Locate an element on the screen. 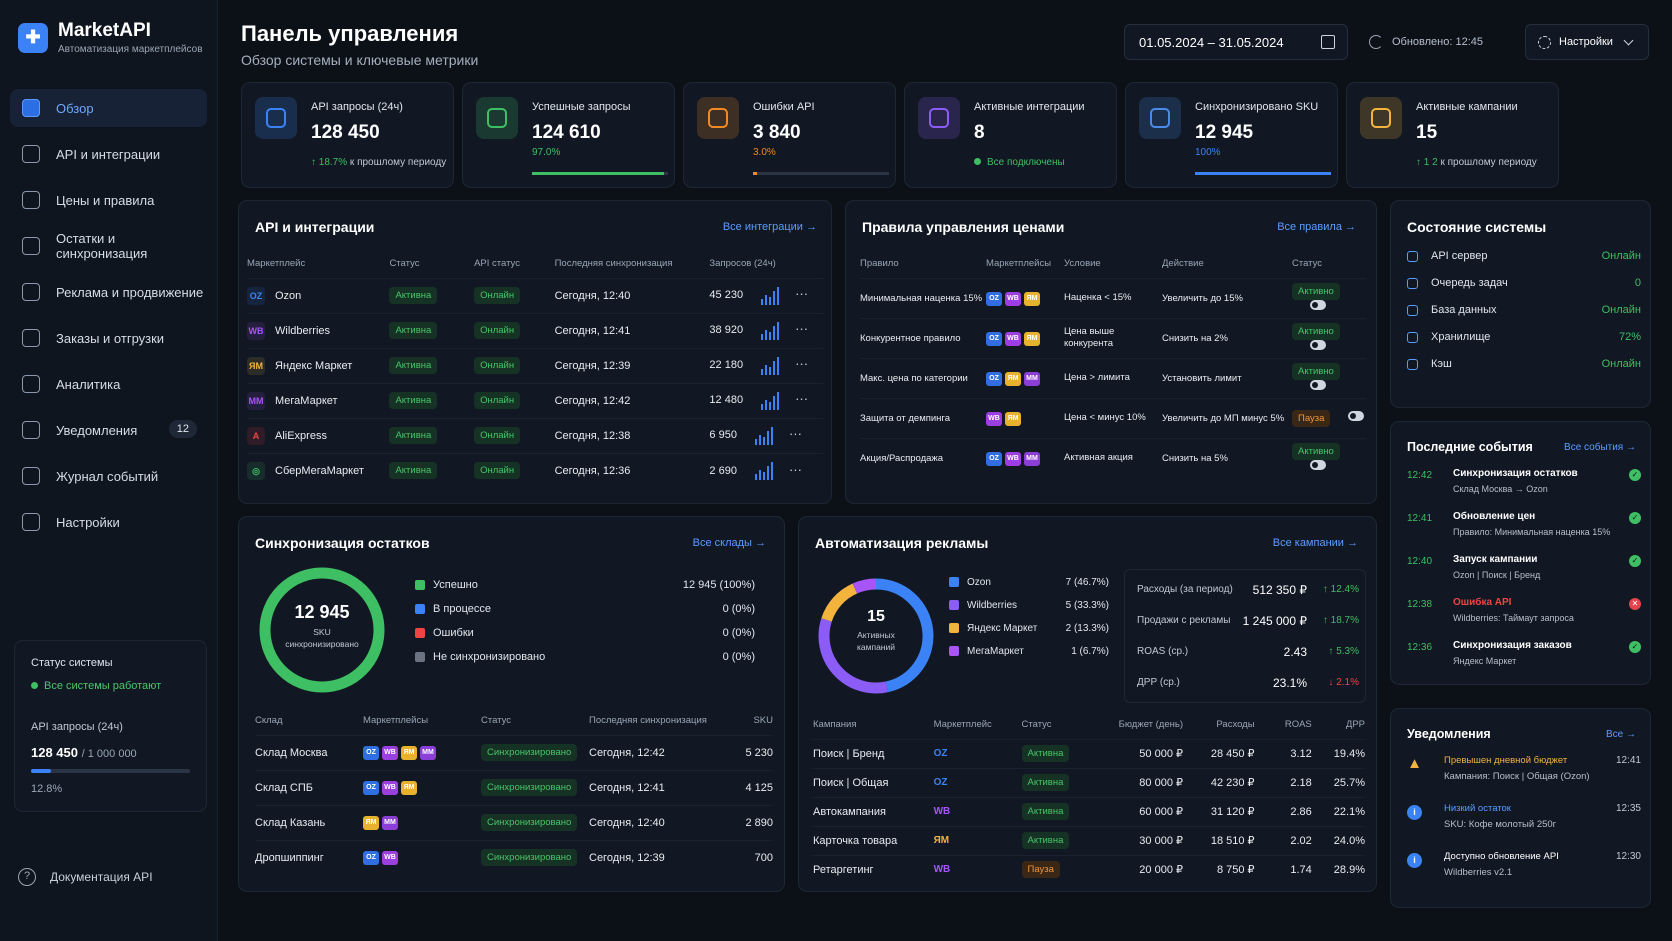 Image resolution: width=1672 pixels, height=941 pixels. kpi-card: Активные интеграции 8 Все подключены is located at coordinates (1010, 135).